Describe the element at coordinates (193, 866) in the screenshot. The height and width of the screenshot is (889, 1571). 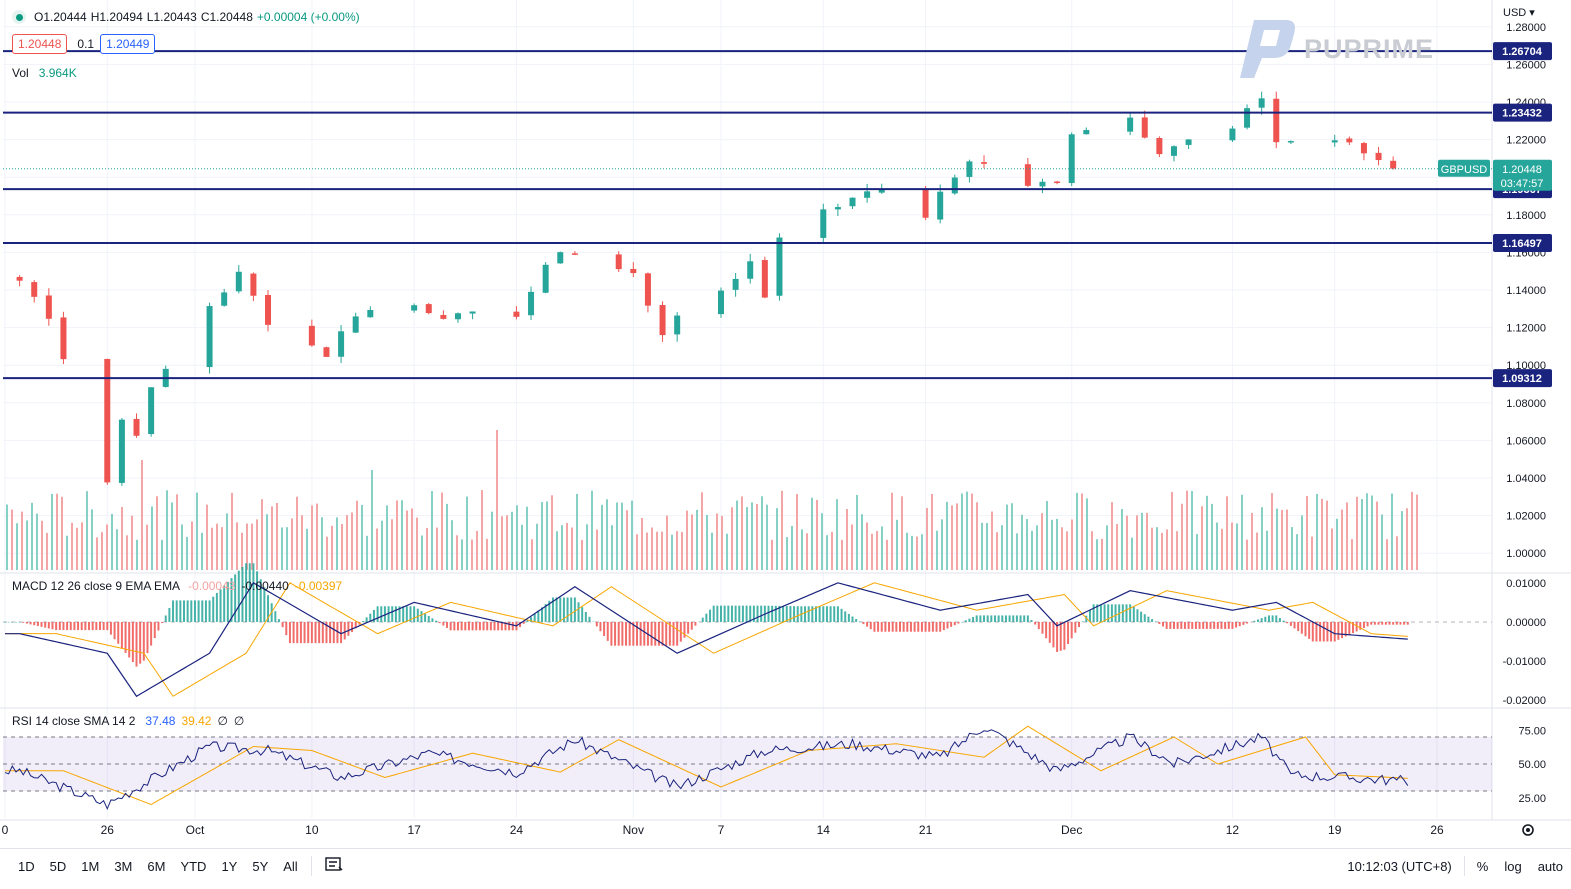
I see `range-button-ytd: YTD` at that location.